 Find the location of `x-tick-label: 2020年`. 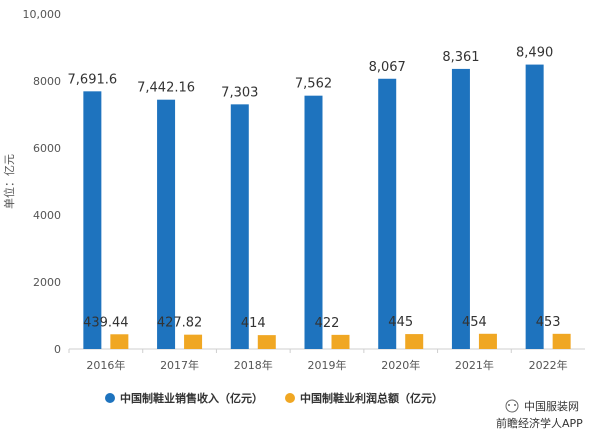

x-tick-label: 2020年 is located at coordinates (400, 365).